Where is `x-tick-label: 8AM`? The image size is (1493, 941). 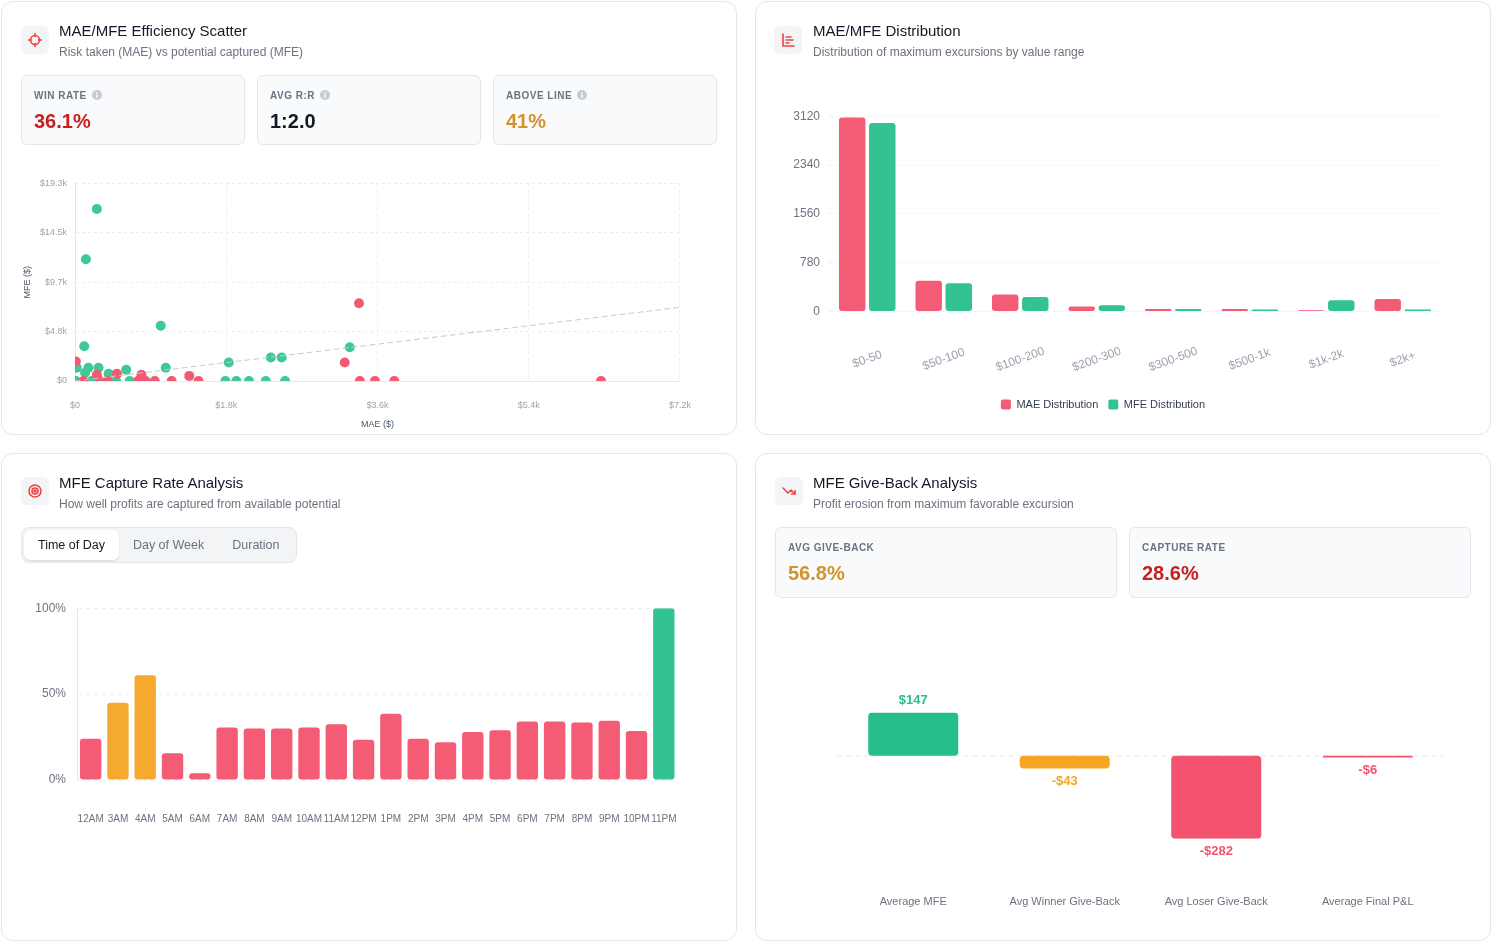 x-tick-label: 8AM is located at coordinates (254, 818).